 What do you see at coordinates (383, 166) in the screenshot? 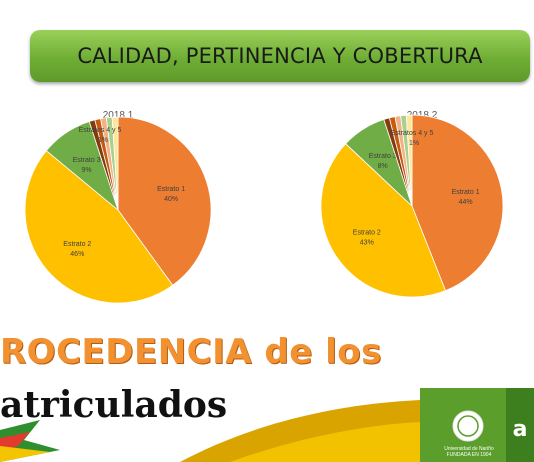
I see `slice-value: 8%` at bounding box center [383, 166].